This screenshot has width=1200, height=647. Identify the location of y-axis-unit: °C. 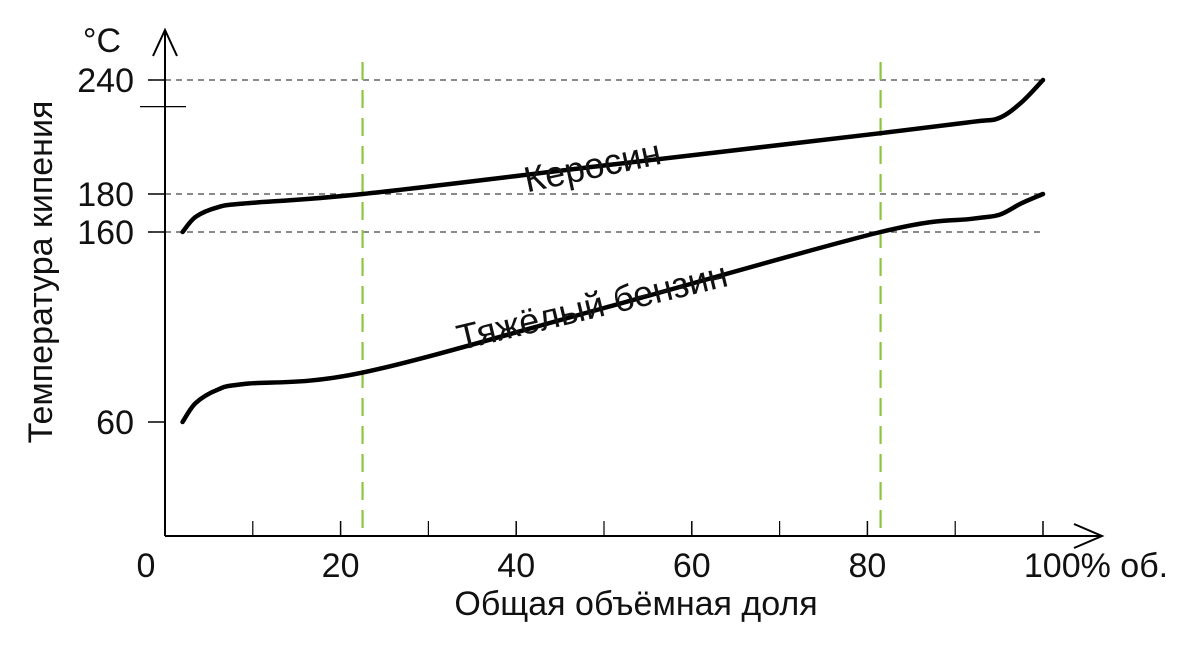
(102, 41).